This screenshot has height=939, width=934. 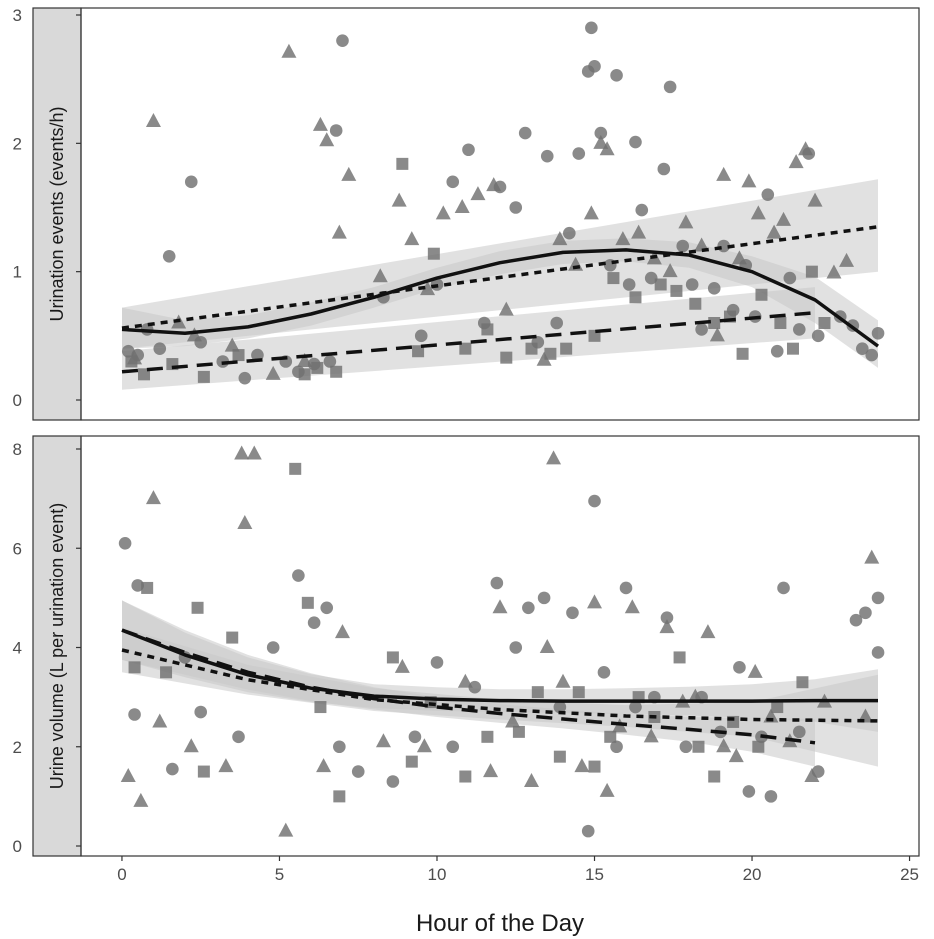 I want to click on y-tick-label: 8, so click(x=17, y=449).